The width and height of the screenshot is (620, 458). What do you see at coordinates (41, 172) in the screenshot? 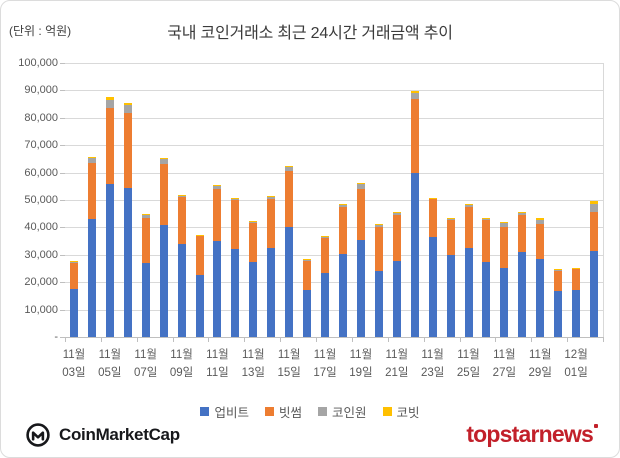
I see `y-axis-label: 60,000` at bounding box center [41, 172].